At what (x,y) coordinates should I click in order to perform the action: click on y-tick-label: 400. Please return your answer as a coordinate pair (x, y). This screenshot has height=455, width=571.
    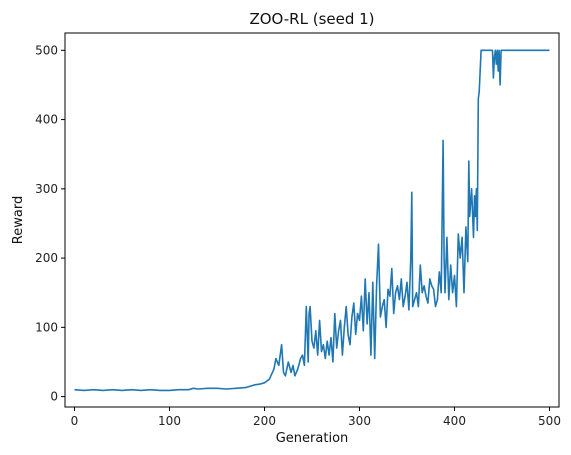
    Looking at the image, I should click on (46, 120).